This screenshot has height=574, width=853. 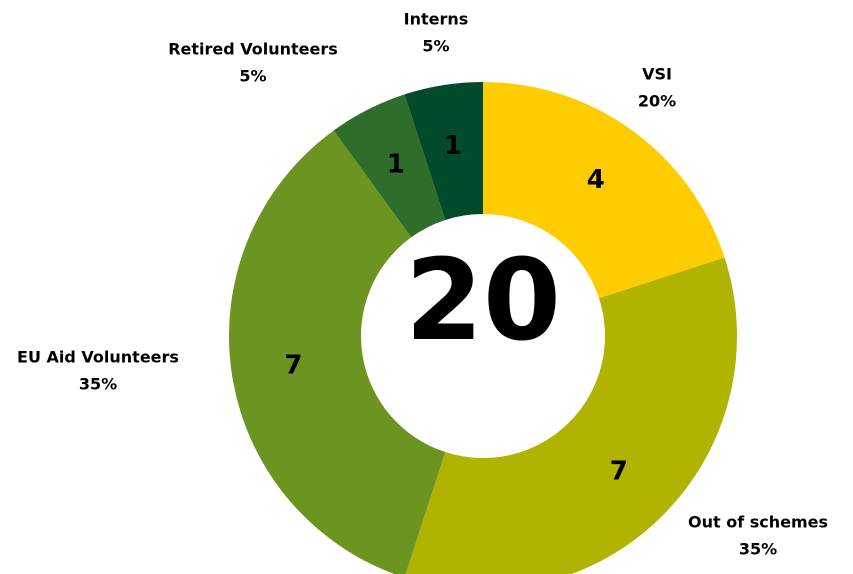 What do you see at coordinates (98, 357) in the screenshot?
I see `category-label: EU Aid Volunteers` at bounding box center [98, 357].